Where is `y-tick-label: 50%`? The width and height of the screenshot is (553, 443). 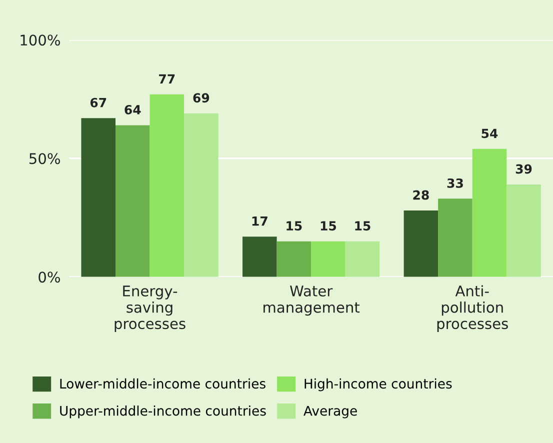 y-tick-label: 50% is located at coordinates (45, 158).